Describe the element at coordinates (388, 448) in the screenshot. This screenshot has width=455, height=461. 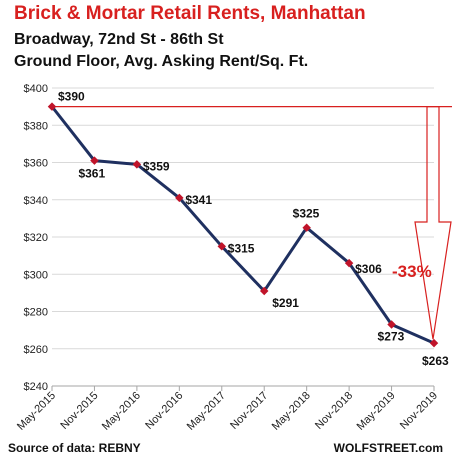
I see `brand-logo-text: WOLFSTREET.com` at that location.